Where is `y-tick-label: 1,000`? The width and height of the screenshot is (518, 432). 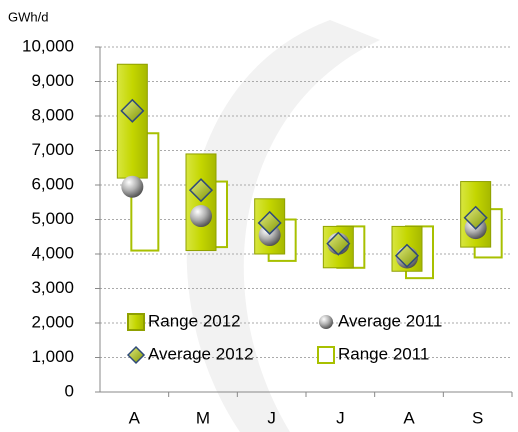
y-tick-label: 1,000 is located at coordinates (52, 356).